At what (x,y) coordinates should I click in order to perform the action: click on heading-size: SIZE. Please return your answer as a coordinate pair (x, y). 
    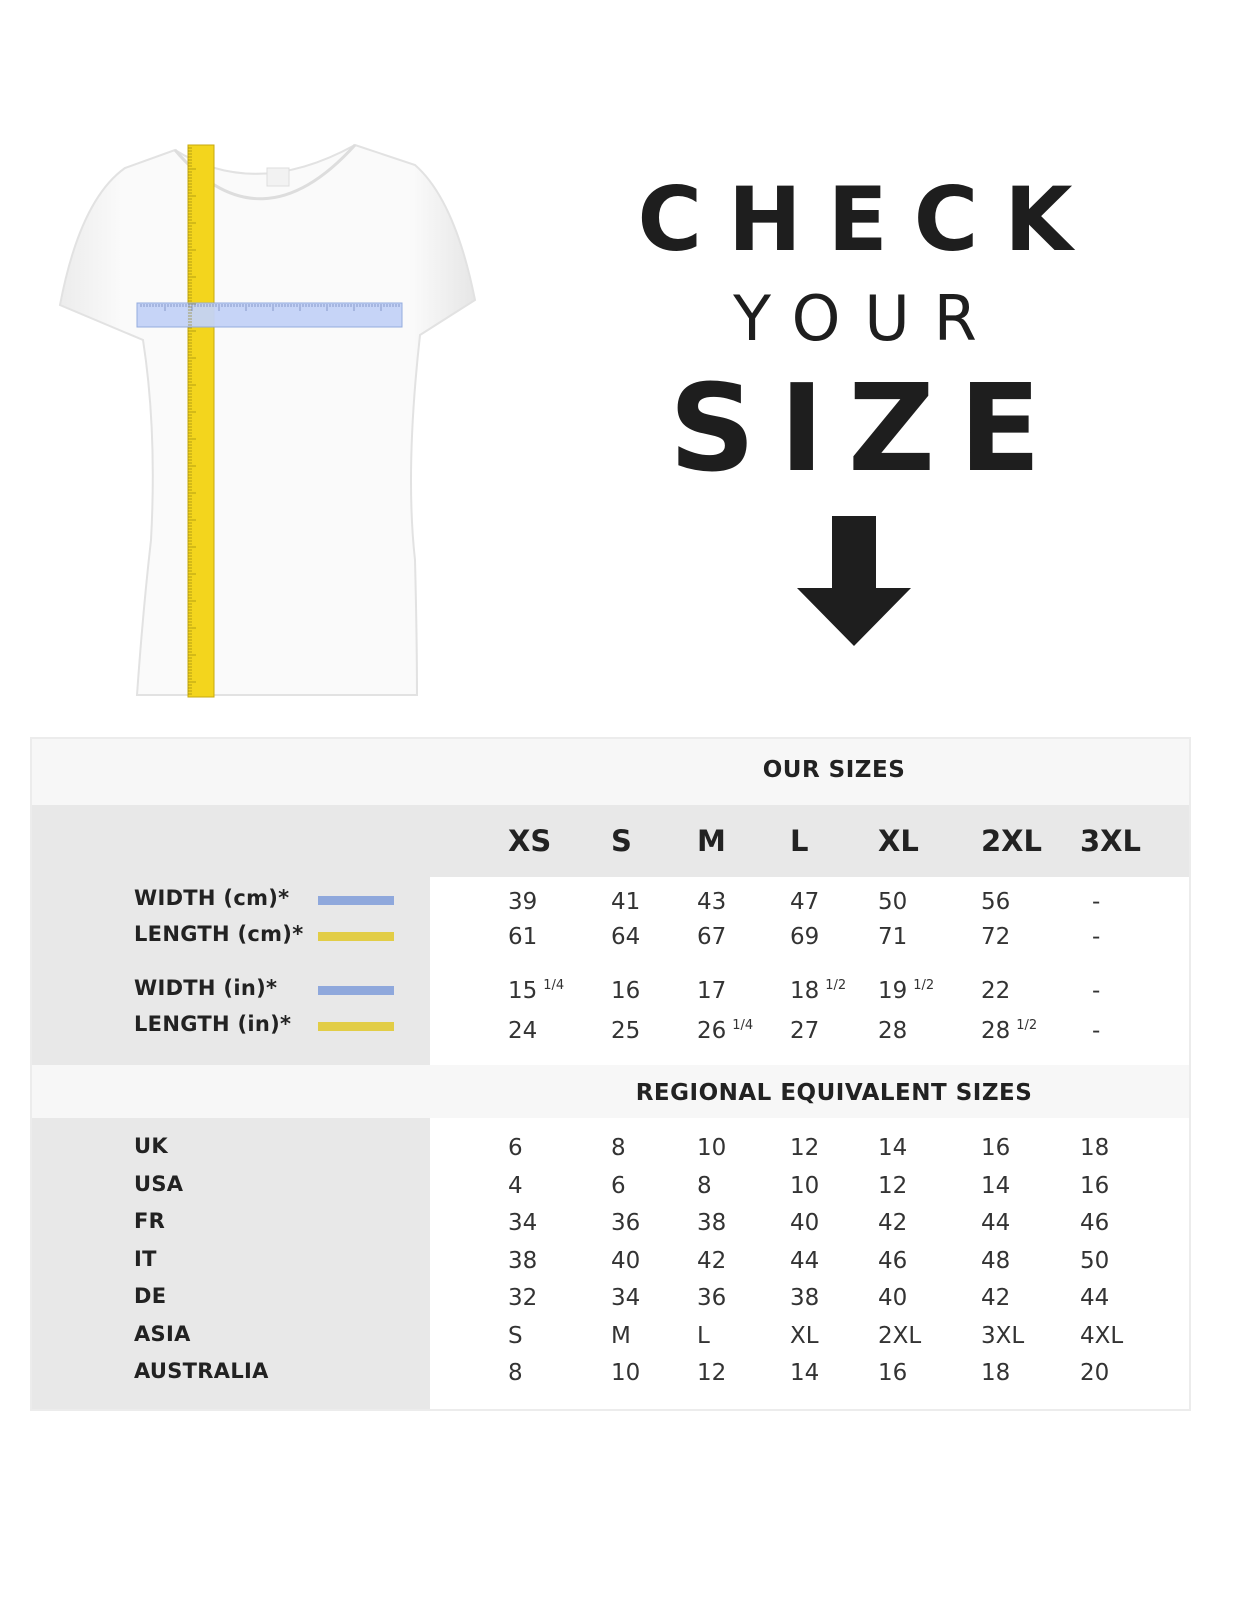
    Looking at the image, I should click on (867, 429).